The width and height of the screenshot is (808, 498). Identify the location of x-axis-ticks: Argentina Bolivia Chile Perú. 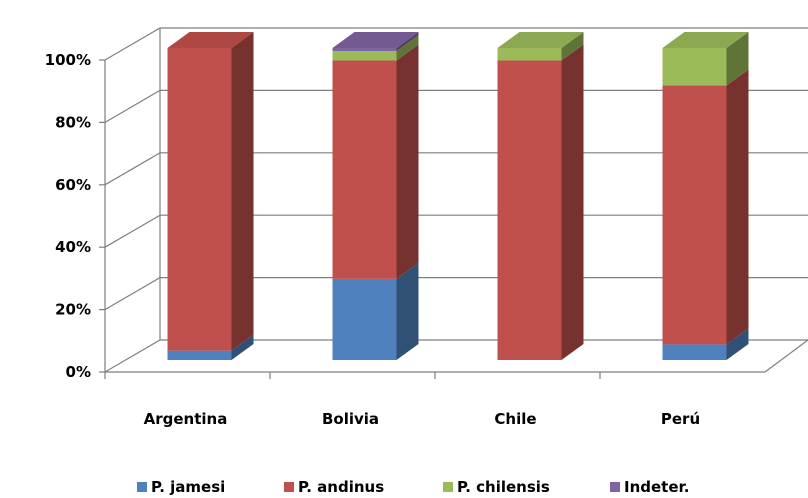
(402, 400).